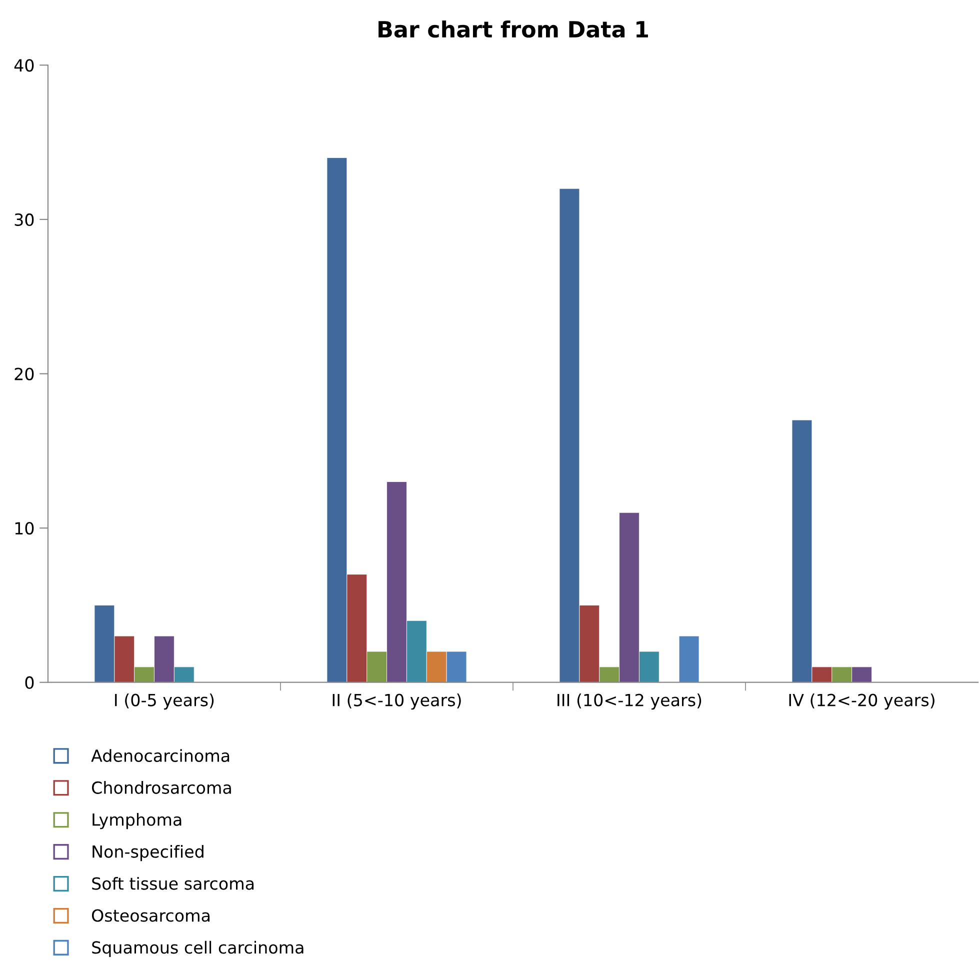 The image size is (979, 972). What do you see at coordinates (24, 528) in the screenshot?
I see `y-tick-label: 10` at bounding box center [24, 528].